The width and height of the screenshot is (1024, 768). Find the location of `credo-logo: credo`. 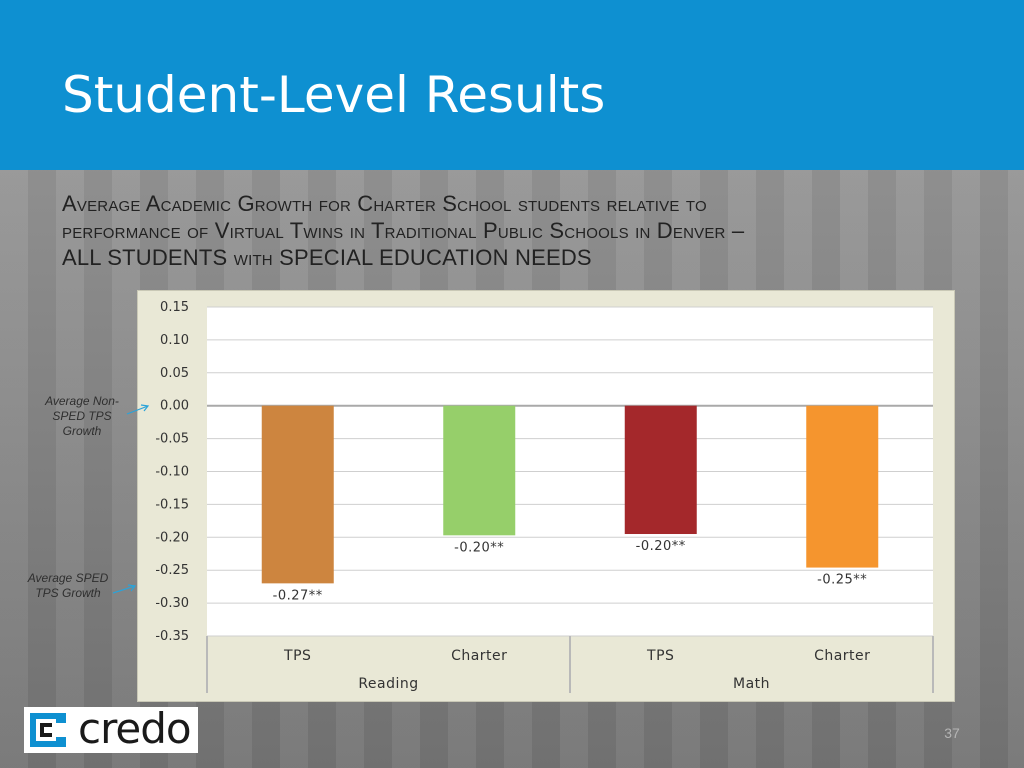

credo-logo: credo is located at coordinates (111, 728).